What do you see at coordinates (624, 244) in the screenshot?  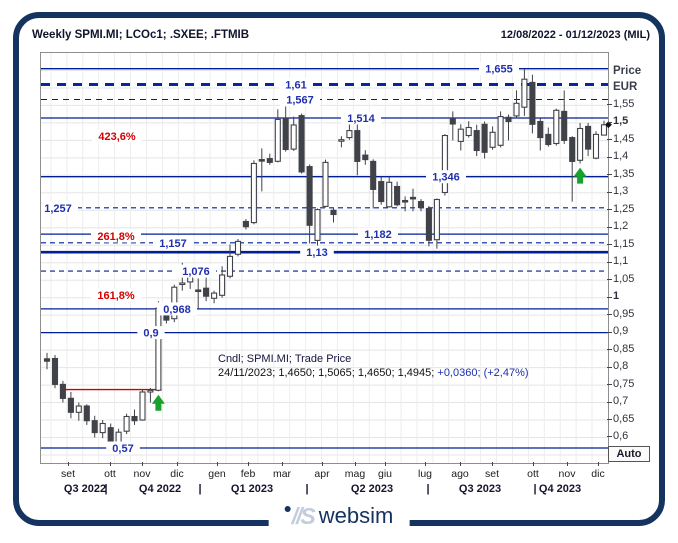 I see `price-tick-label: 1,15` at bounding box center [624, 244].